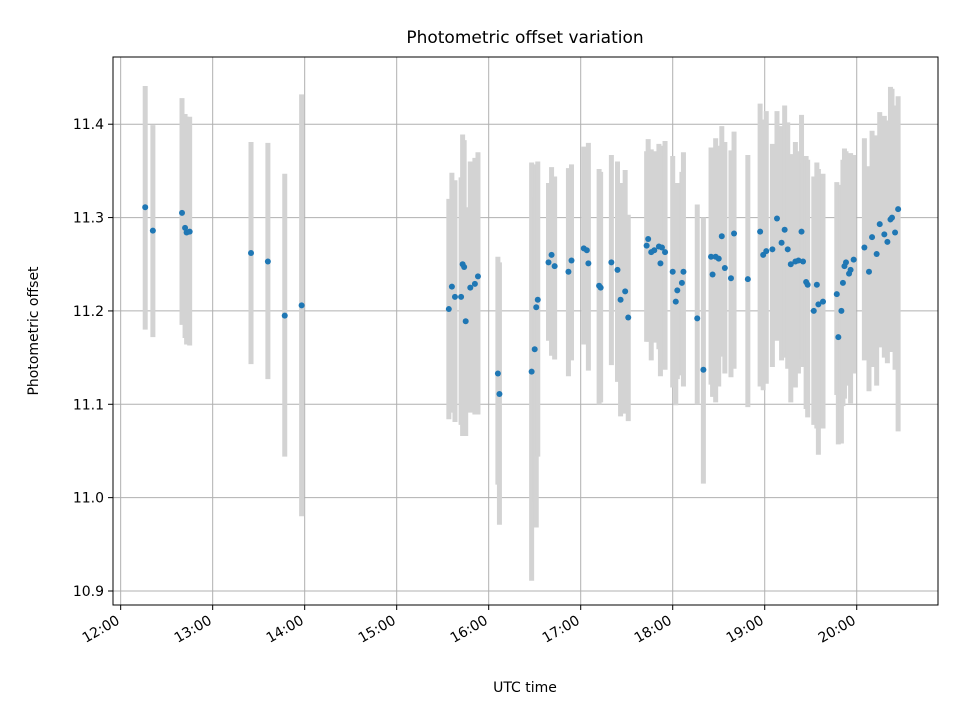 This screenshot has height=720, width=960. What do you see at coordinates (88, 405) in the screenshot?
I see `y-tick-label: 11.1` at bounding box center [88, 405].